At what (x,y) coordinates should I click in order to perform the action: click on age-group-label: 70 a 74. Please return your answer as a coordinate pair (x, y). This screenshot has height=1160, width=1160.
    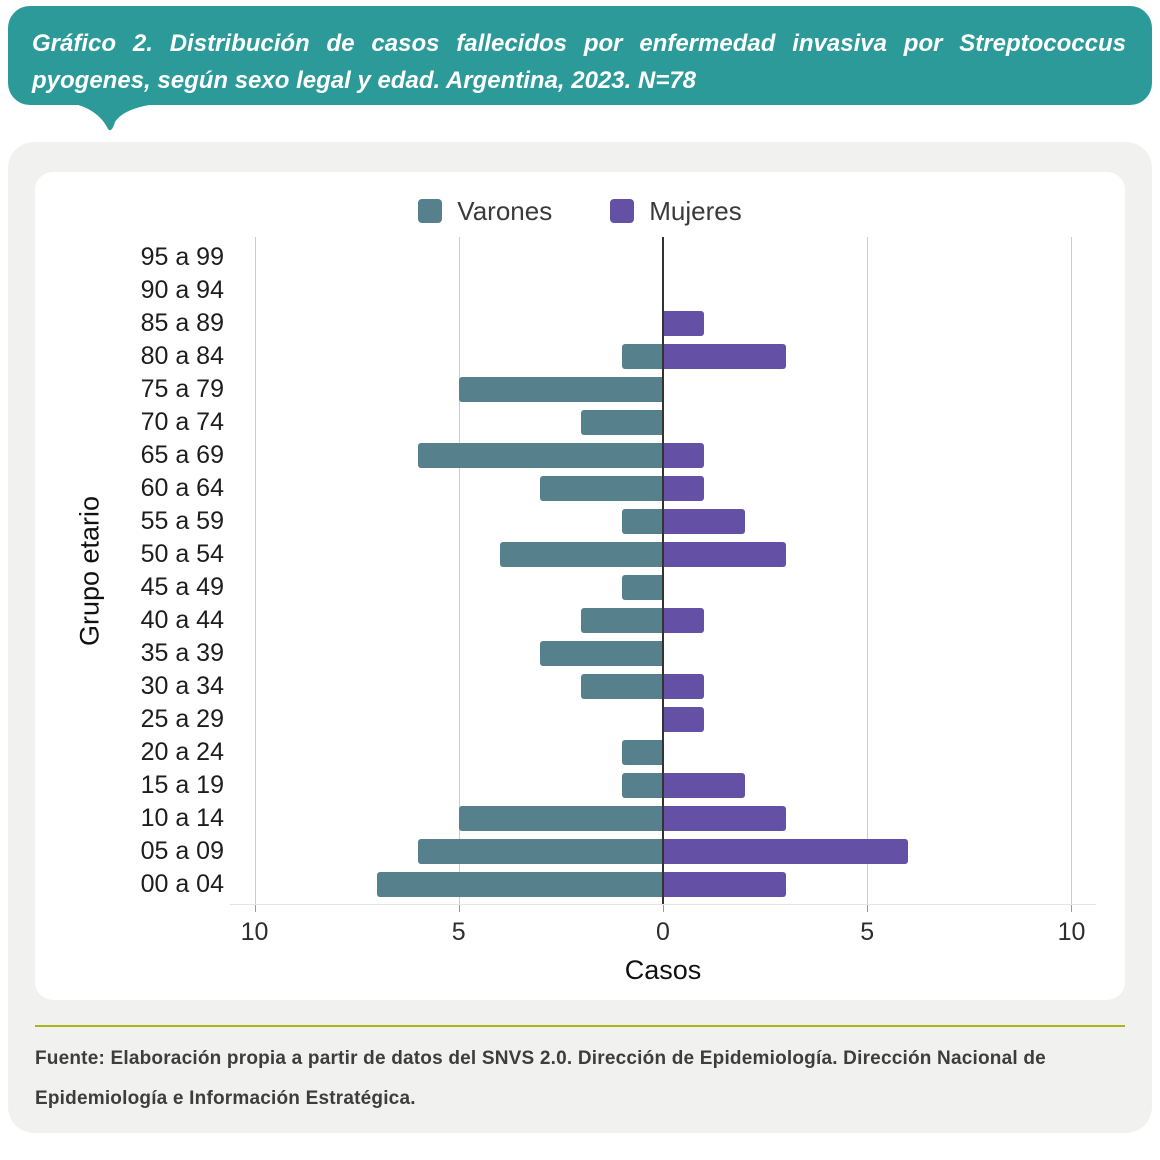
    Looking at the image, I should click on (182, 422).